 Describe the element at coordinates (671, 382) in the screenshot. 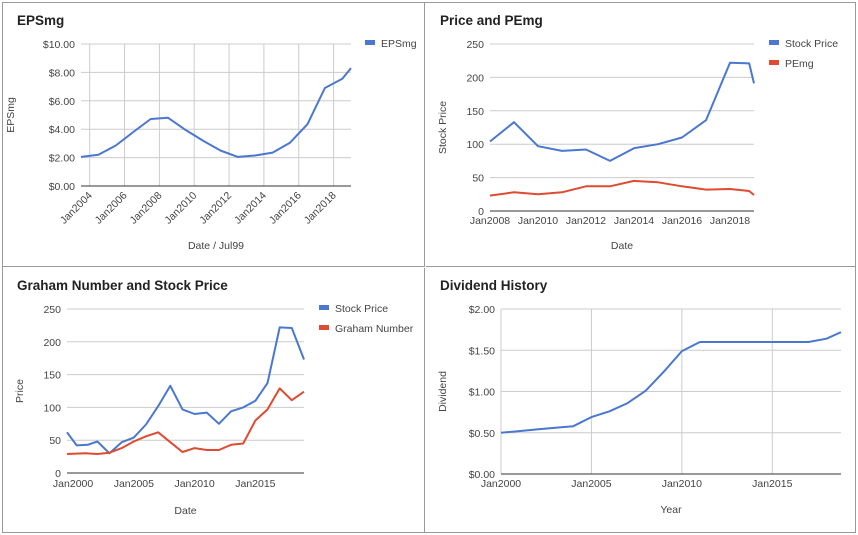

I see `series-line-dividend` at that location.